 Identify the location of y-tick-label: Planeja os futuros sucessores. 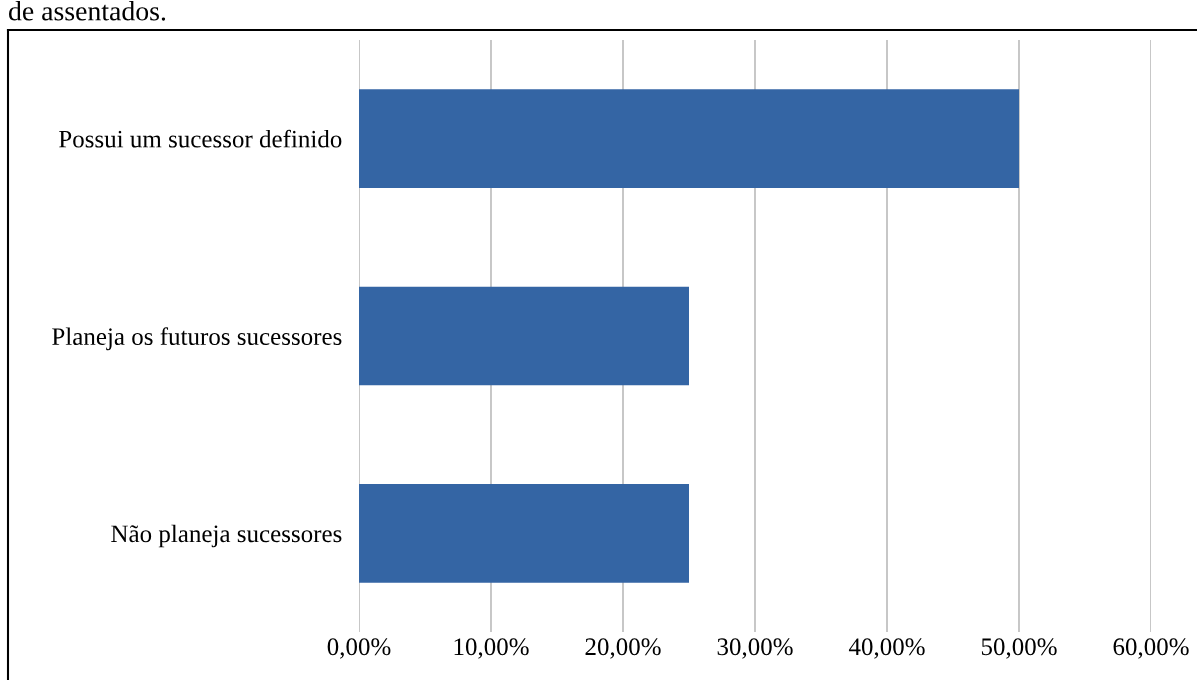
(197, 339).